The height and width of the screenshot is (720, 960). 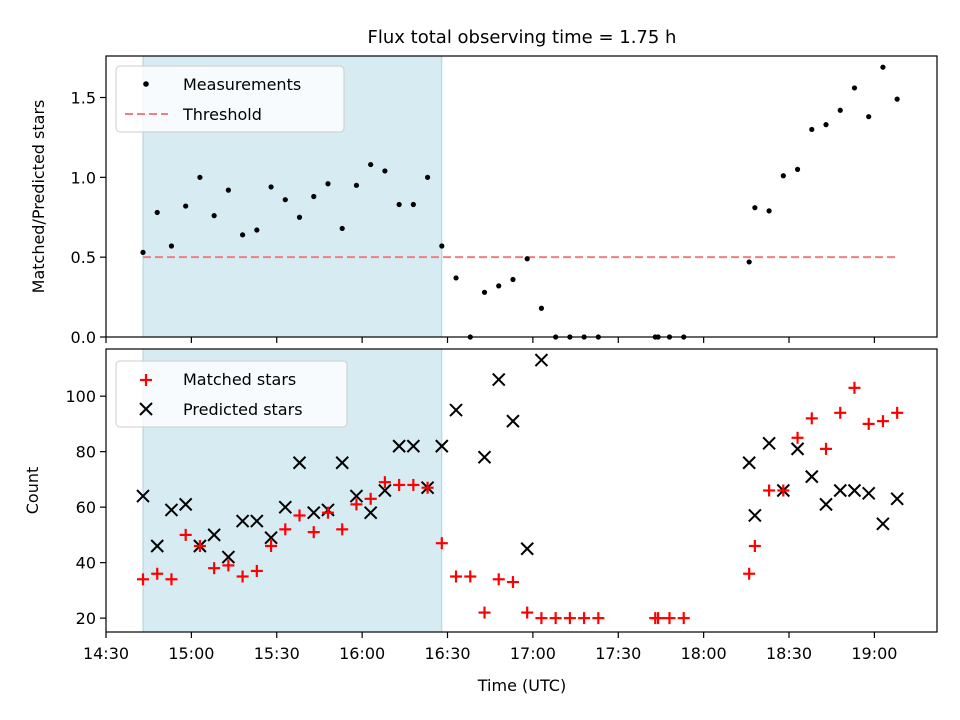 What do you see at coordinates (86, 452) in the screenshot?
I see `y-tick-label-bottom: 80` at bounding box center [86, 452].